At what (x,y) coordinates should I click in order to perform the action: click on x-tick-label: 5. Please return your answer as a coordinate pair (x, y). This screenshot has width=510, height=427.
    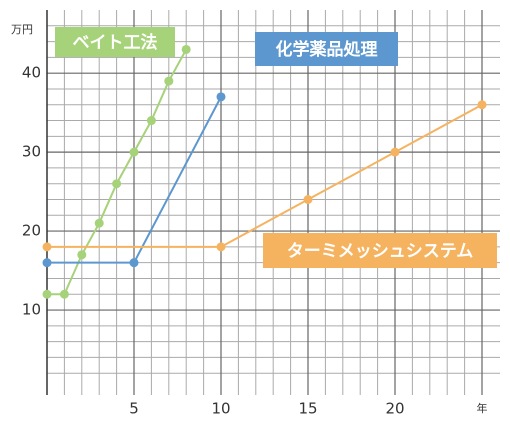
    Looking at the image, I should click on (134, 409).